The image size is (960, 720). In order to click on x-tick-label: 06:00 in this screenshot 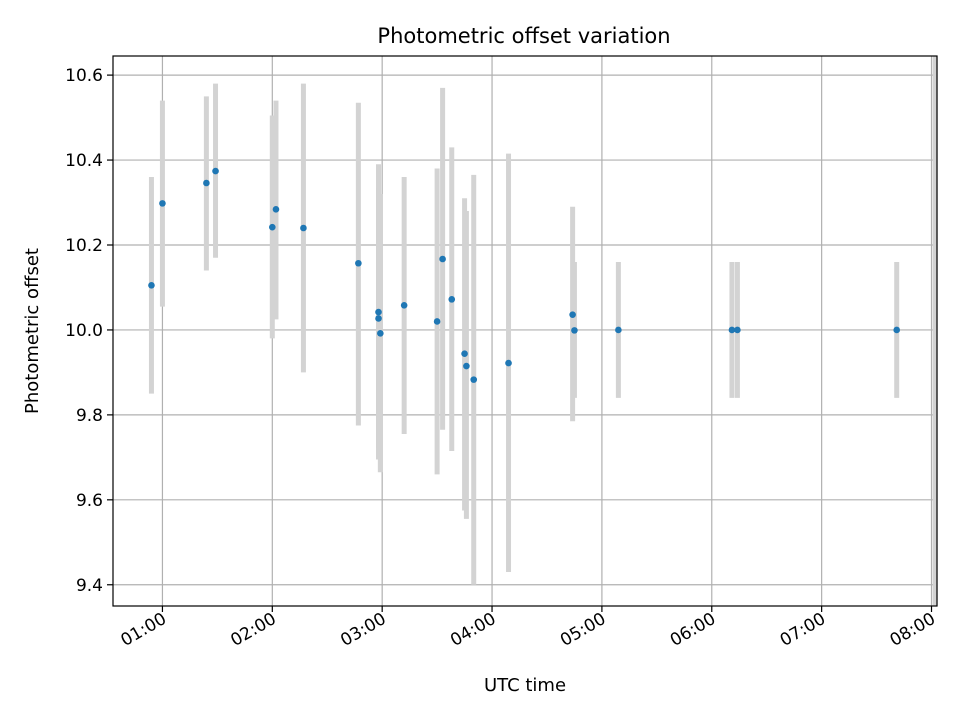, I will do `click(693, 630)`.